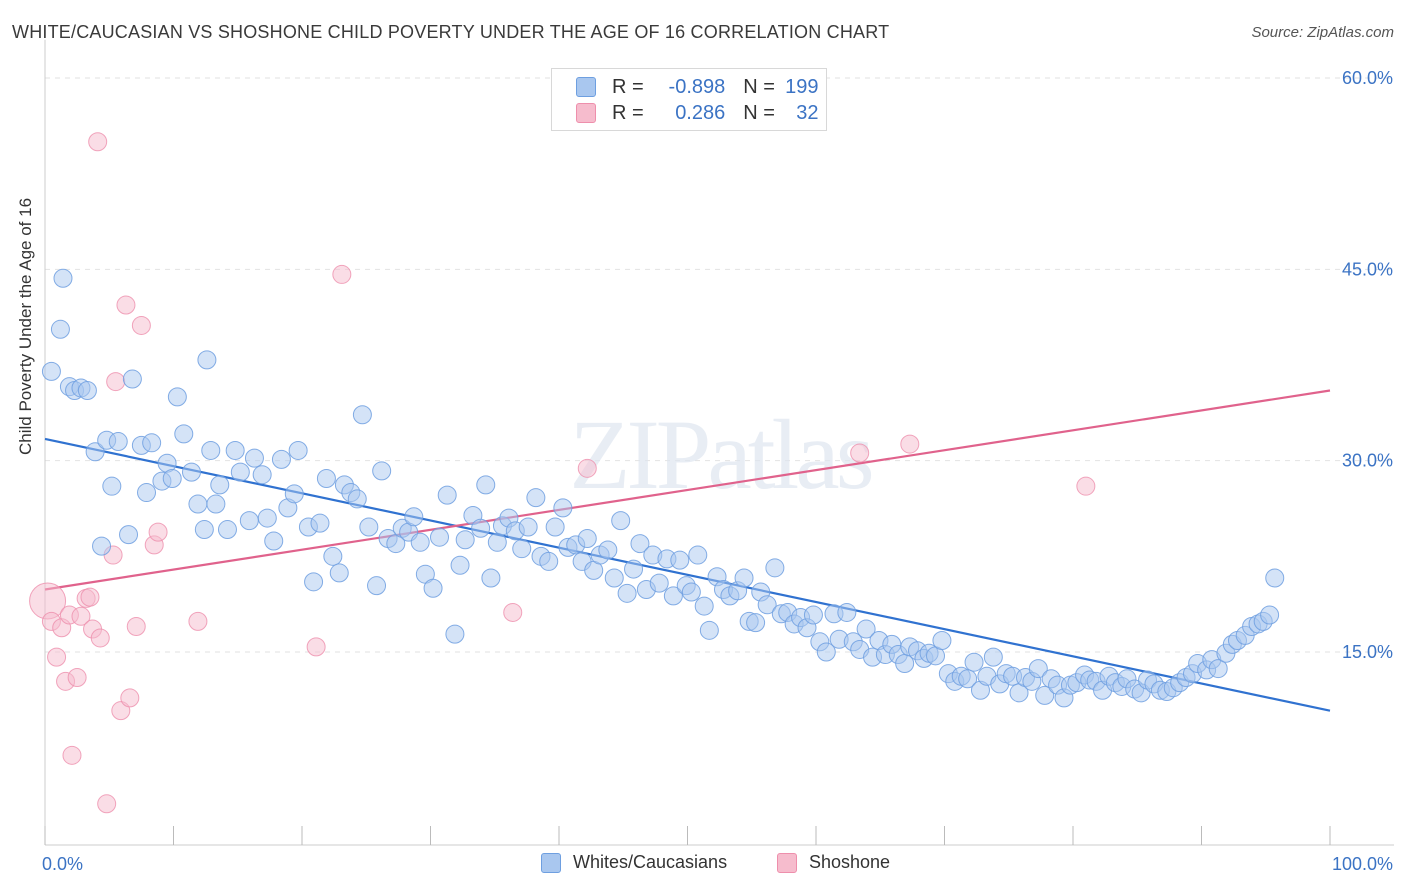 Image resolution: width=1406 pixels, height=892 pixels. I want to click on y-axis-label: Child Poverty Under the Age of 16, so click(25, 326).